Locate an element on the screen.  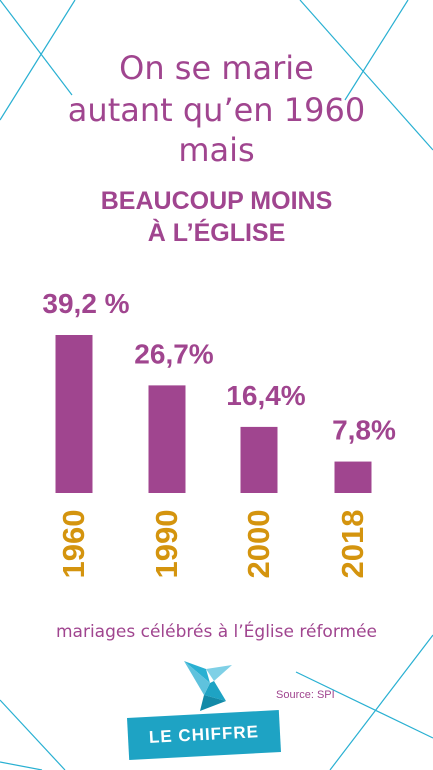
title-line-2: autant qu’en 1960 is located at coordinates (216, 110).